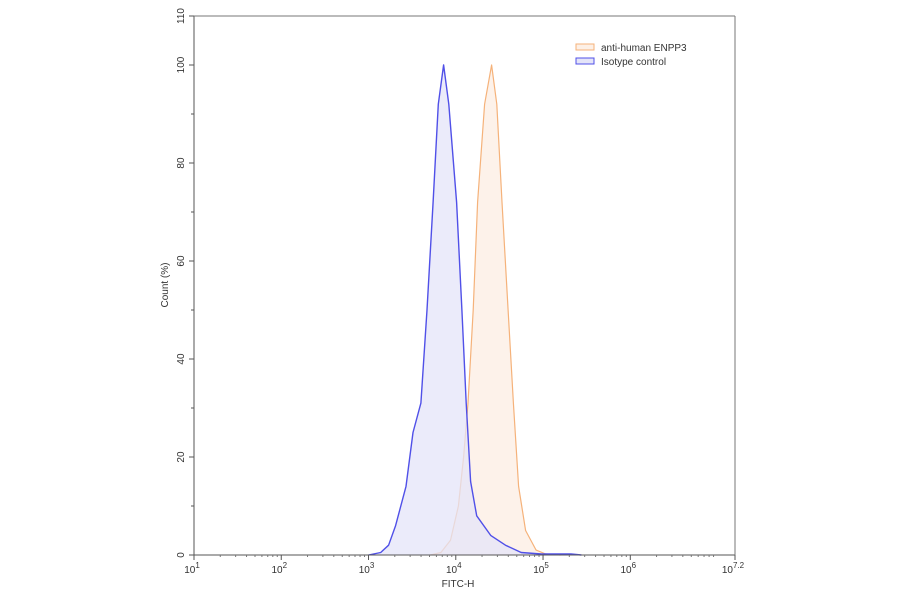 The width and height of the screenshot is (900, 594). I want to click on legend-swatch-isotype, so click(585, 61).